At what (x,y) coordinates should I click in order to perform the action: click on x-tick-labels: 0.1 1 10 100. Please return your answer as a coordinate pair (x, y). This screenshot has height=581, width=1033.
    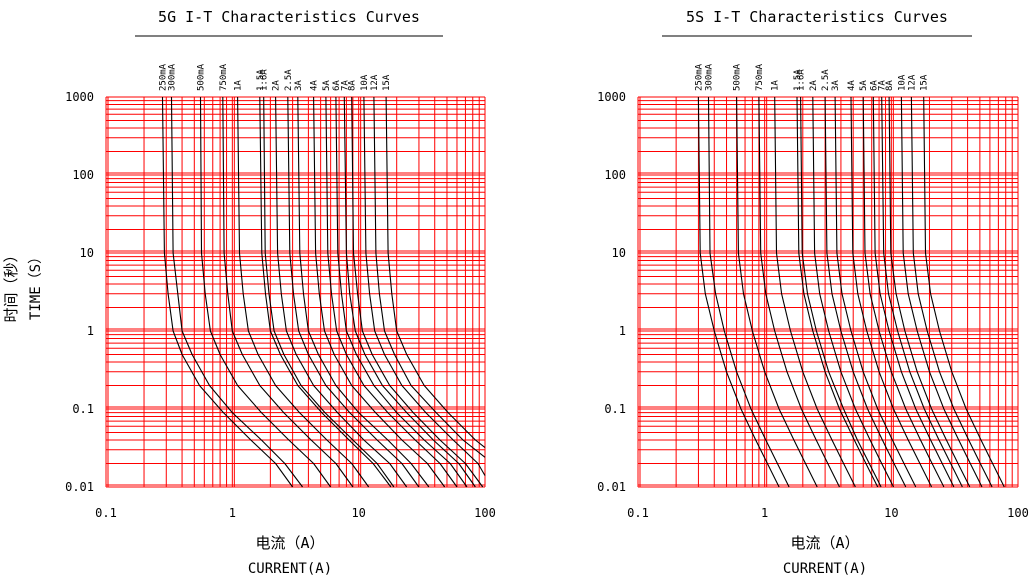
    Looking at the image, I should click on (295, 513).